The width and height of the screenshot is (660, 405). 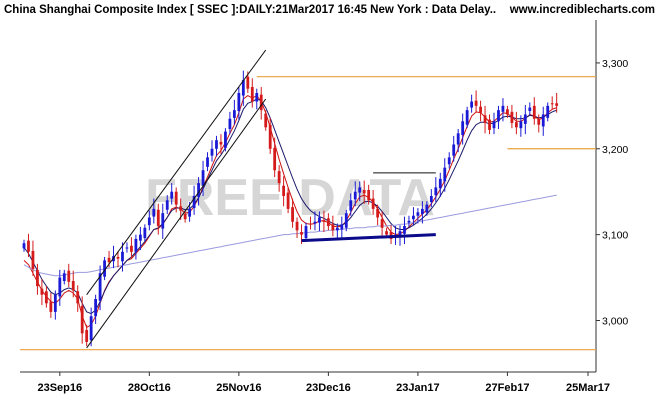 I want to click on support-line, so click(x=368, y=238).